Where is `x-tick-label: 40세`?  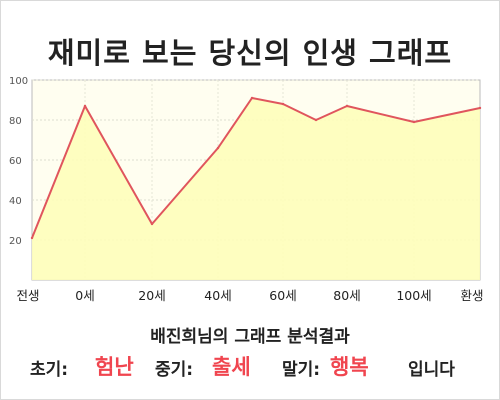
x-tick-label: 40세 is located at coordinates (217, 295).